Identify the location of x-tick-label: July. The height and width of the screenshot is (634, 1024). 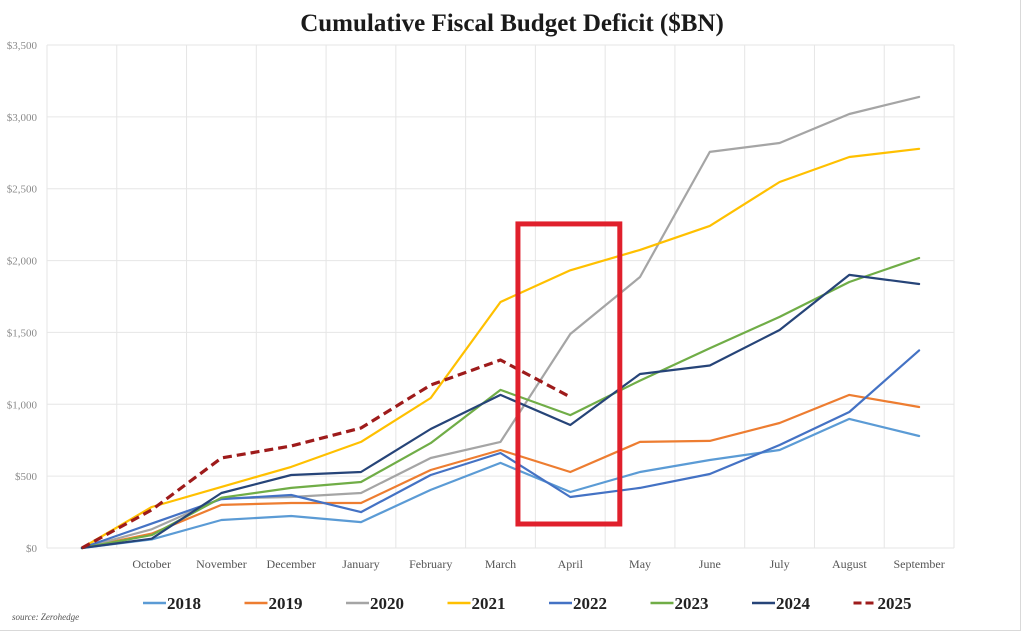
(780, 564).